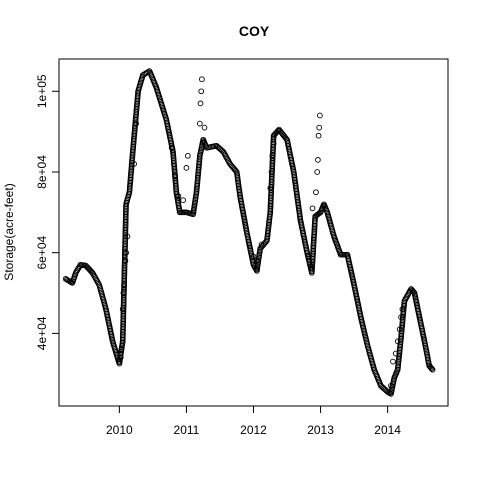  What do you see at coordinates (119, 430) in the screenshot?
I see `x-tick-label: 2010` at bounding box center [119, 430].